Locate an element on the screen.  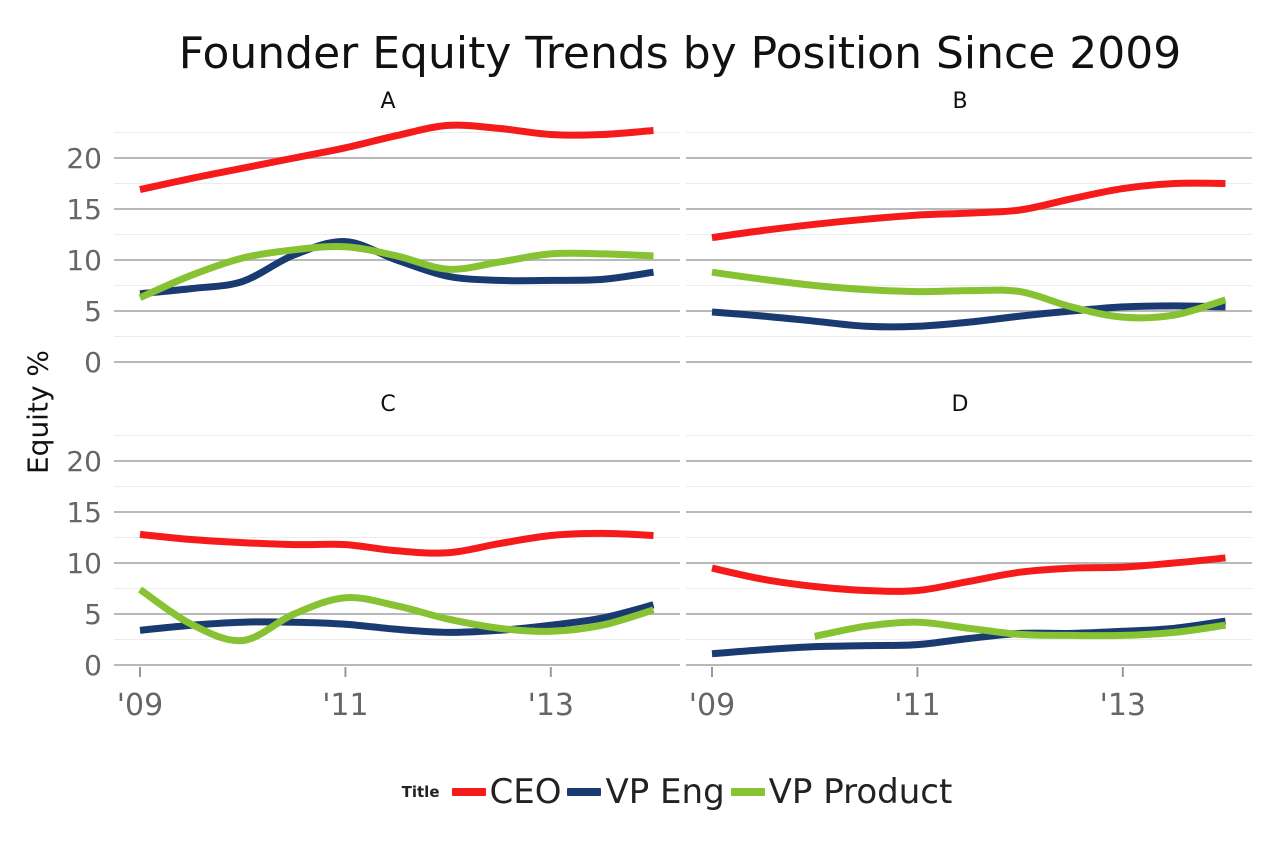
legend-key-vp-product is located at coordinates (747, 792).